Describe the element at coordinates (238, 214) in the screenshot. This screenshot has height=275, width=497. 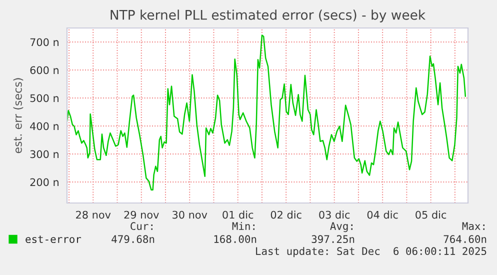
I see `x-tick-label: 01 dic` at that location.